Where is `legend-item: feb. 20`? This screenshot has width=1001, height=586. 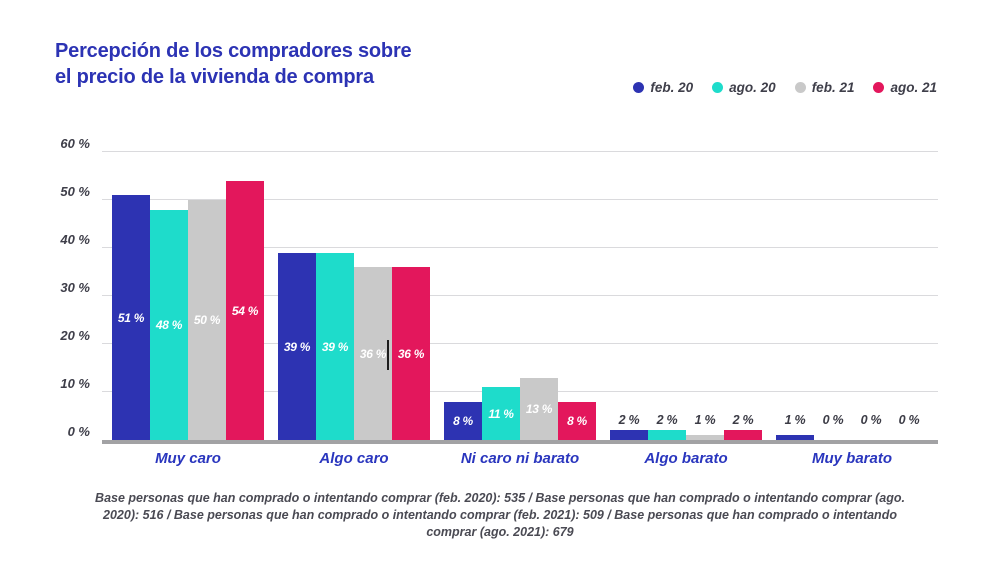
legend-item: feb. 20 is located at coordinates (663, 87).